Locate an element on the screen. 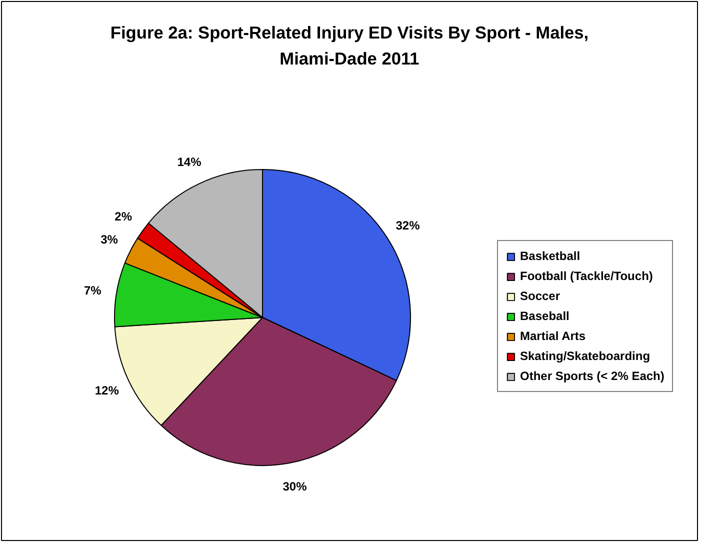  legend-label: Football (Tackle/Touch) is located at coordinates (586, 276).